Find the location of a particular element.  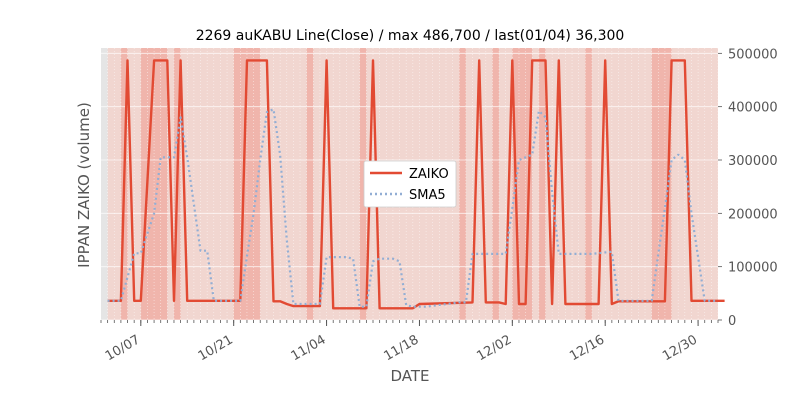

y-tick-label-2: 200000 is located at coordinates (753, 214).